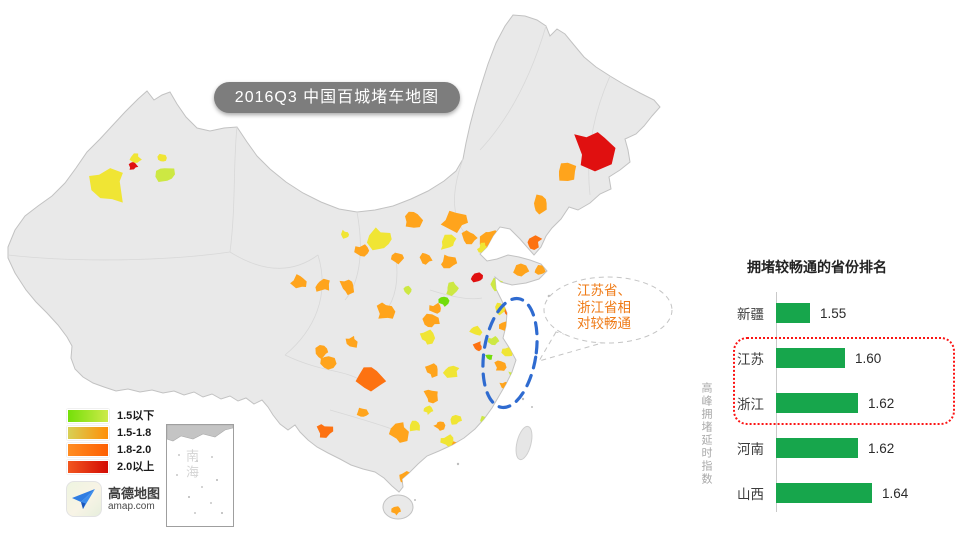 The height and width of the screenshot is (554, 962). I want to click on legend-row: 1.5以下, so click(111, 416).